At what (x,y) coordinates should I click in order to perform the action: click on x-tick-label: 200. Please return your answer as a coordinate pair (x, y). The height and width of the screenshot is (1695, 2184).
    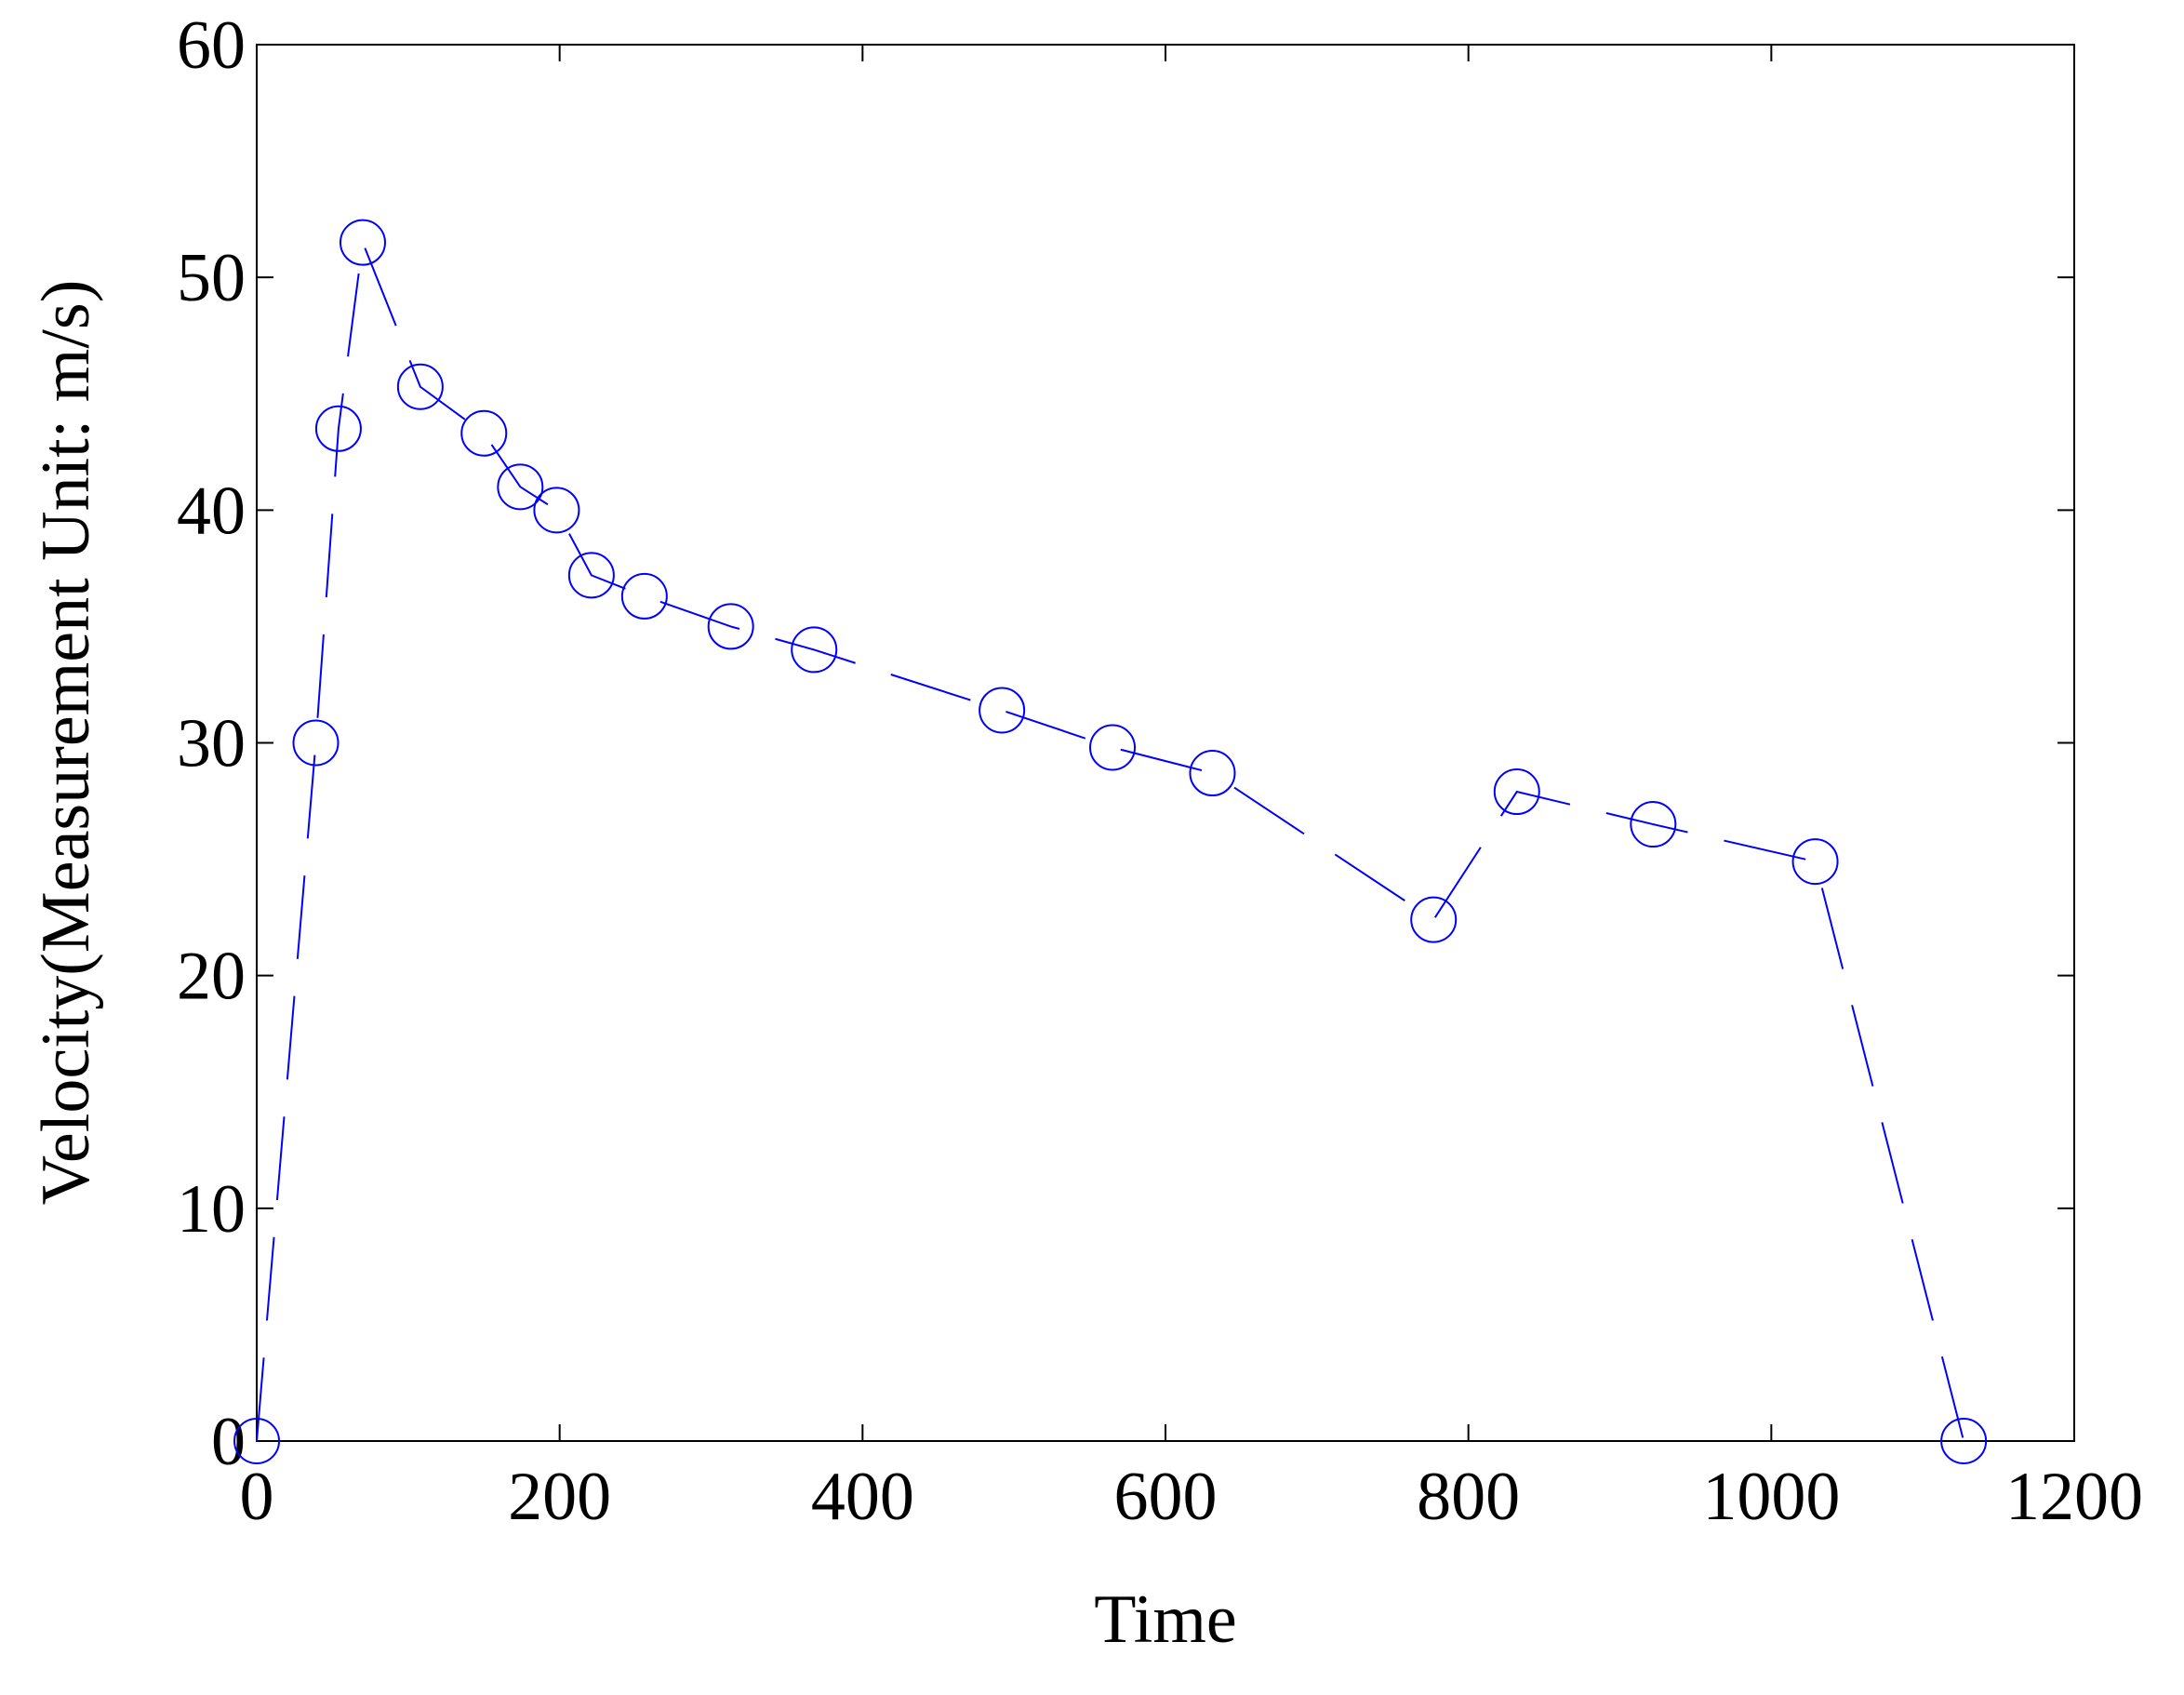
    Looking at the image, I should click on (559, 1497).